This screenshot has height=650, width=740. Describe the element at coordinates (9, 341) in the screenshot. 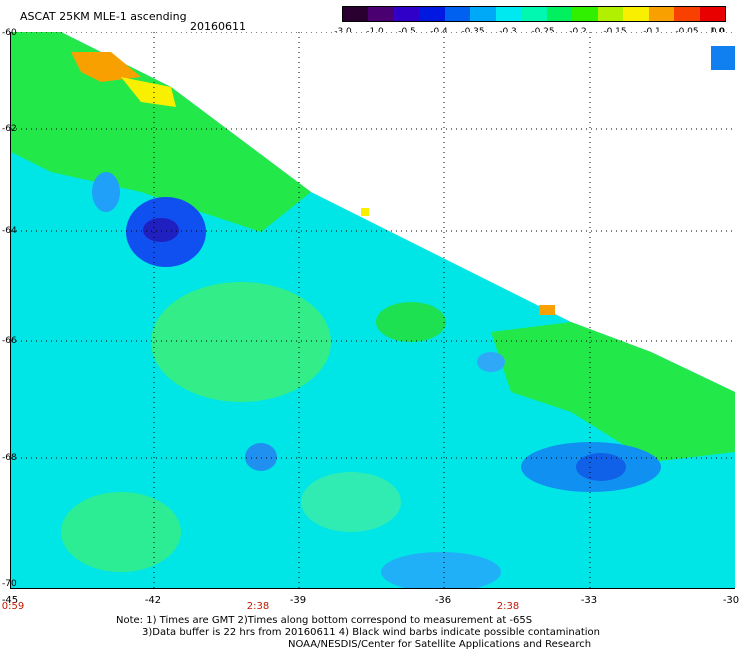

I see `lat-label: -66` at that location.